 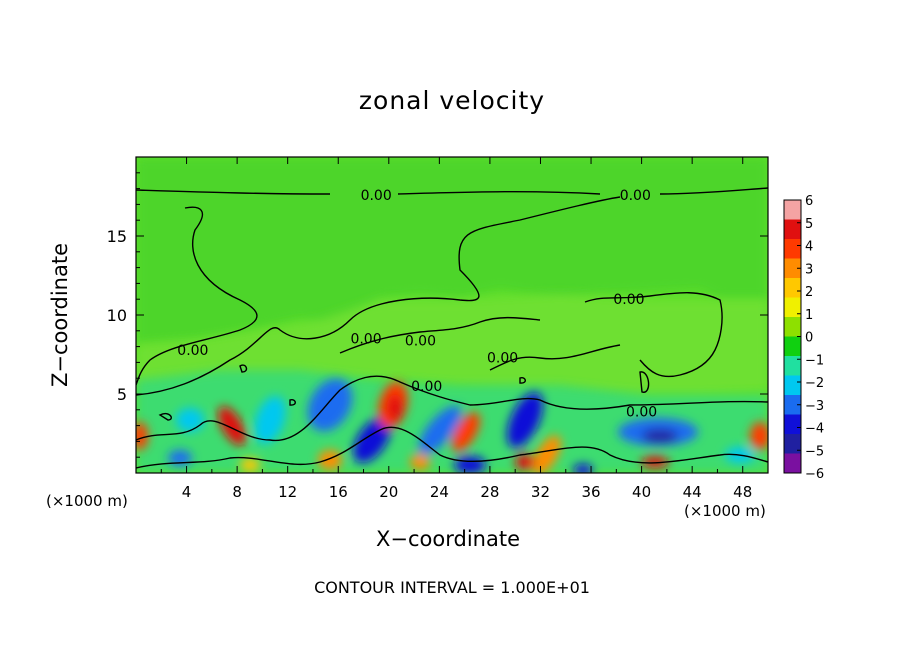 What do you see at coordinates (809, 315) in the screenshot?
I see `colorbar-label: 1` at bounding box center [809, 315].